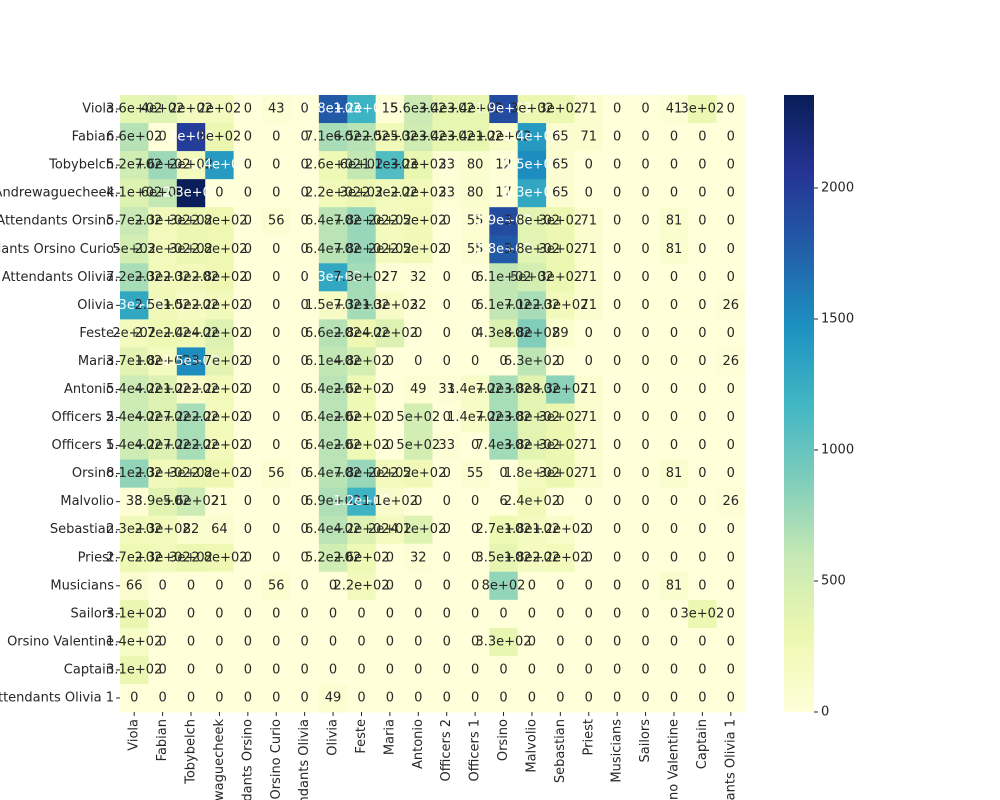 This screenshot has width=1000, height=800. I want to click on cell-label: 2.5e+02, so click(163, 305).